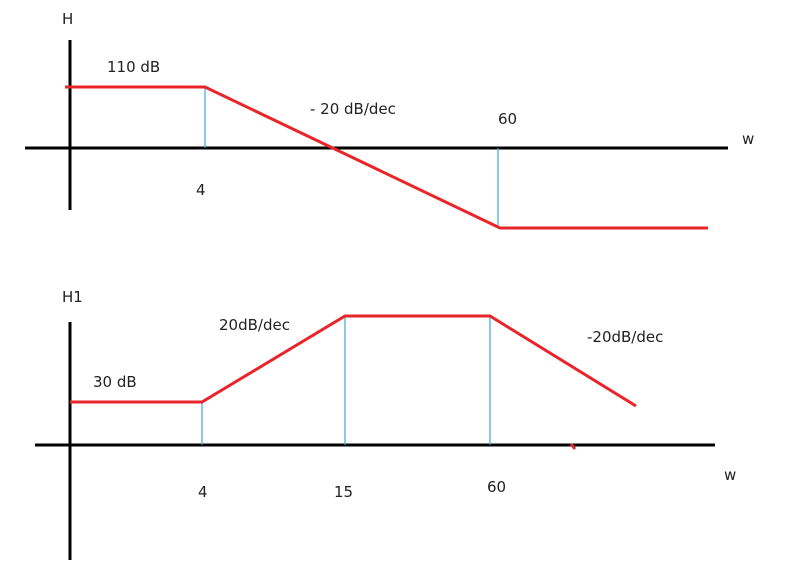  Describe the element at coordinates (353, 109) in the screenshot. I see `slope-label: - 20 dB/dec` at that location.